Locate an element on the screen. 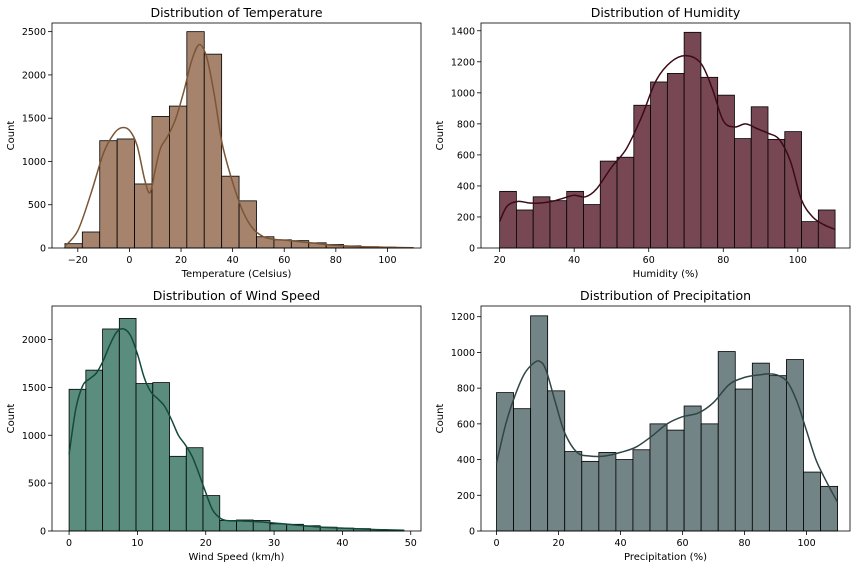 The height and width of the screenshot is (568, 856). precipitation-x-tick-label: 0 is located at coordinates (496, 543).